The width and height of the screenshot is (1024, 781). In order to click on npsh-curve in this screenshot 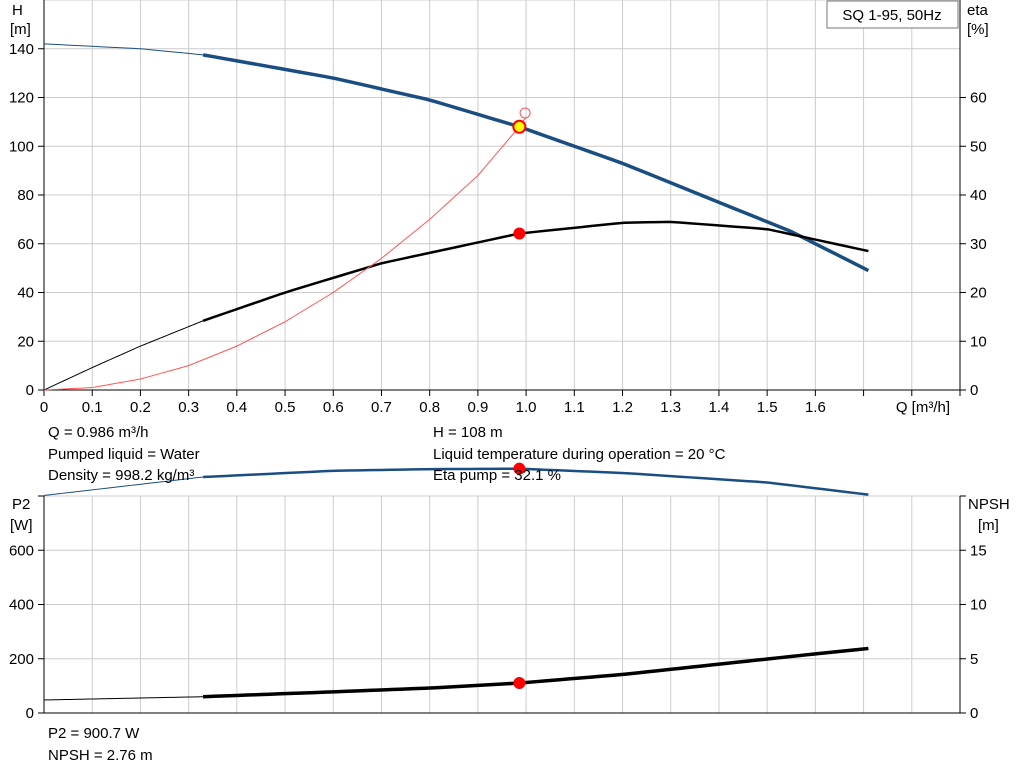, I will do `click(536, 672)`.